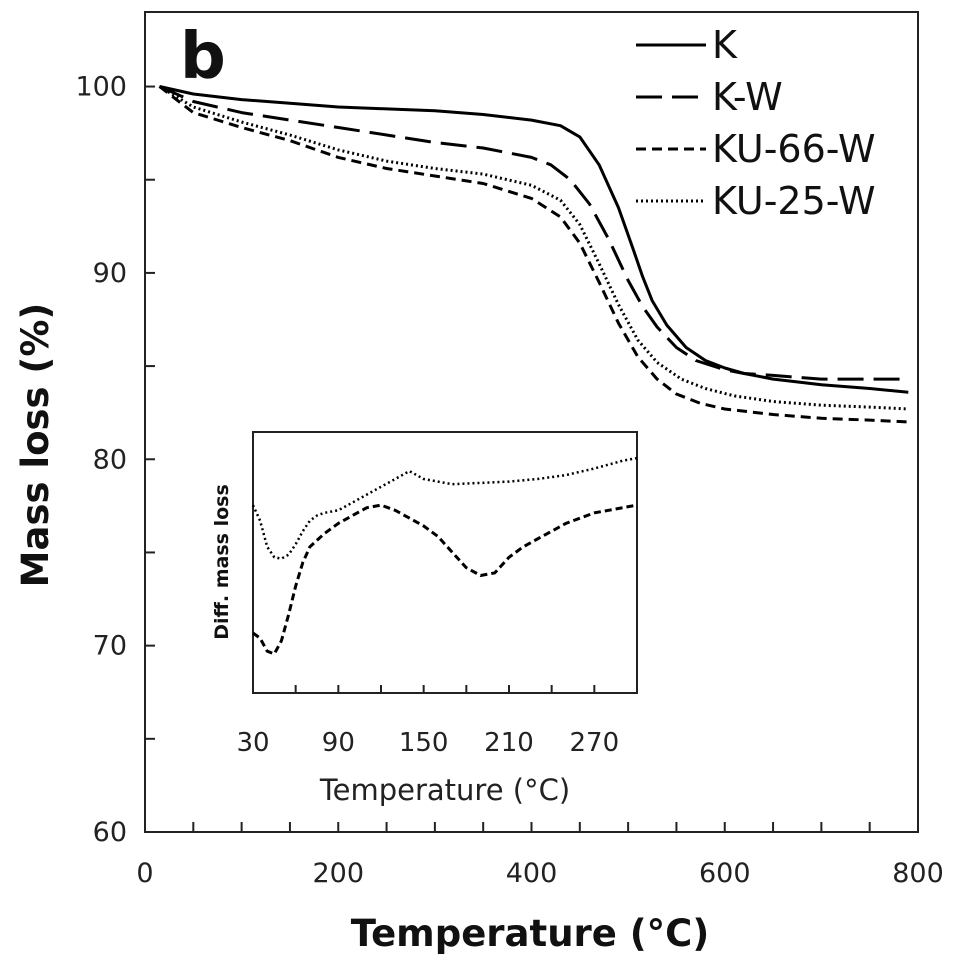 The image size is (957, 958). I want to click on y-tick-label: 70, so click(110, 646).